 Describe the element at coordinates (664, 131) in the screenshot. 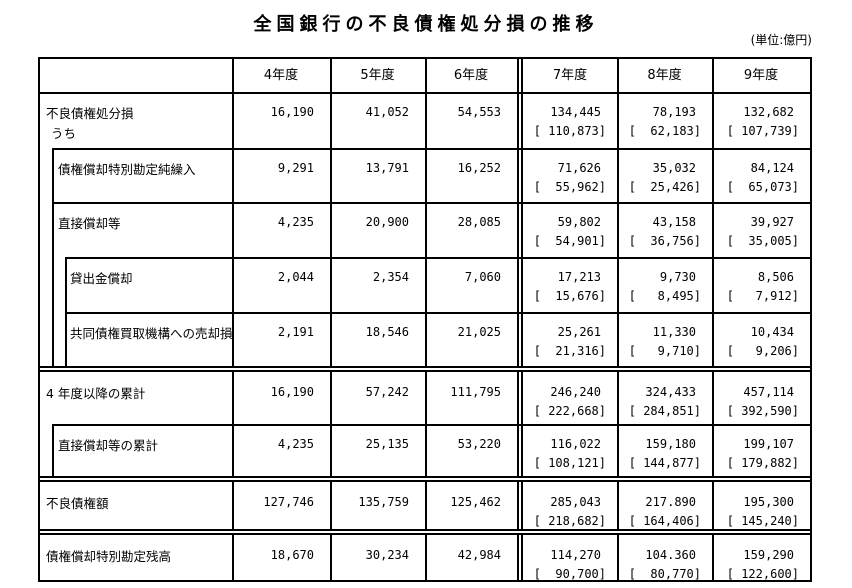

I see `cell-bracket-value: [ 62,183]` at that location.